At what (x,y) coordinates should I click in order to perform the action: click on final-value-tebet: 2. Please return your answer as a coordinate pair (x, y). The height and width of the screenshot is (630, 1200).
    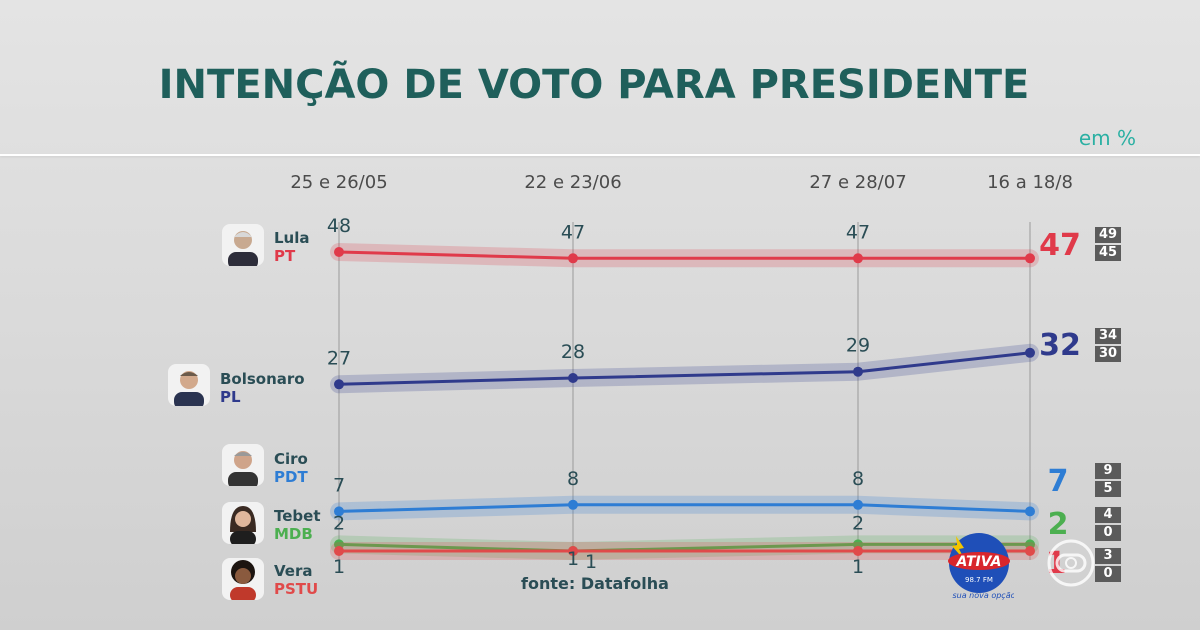
    Looking at the image, I should click on (1058, 524).